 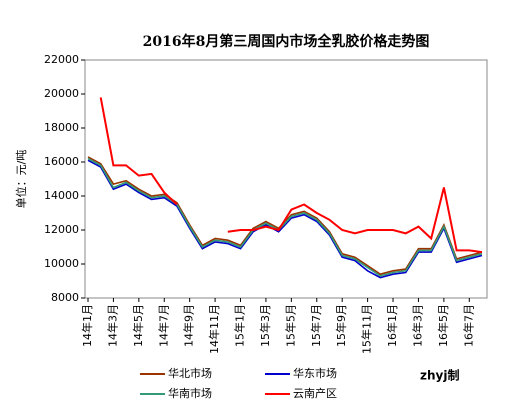 What do you see at coordinates (61, 263) in the screenshot?
I see `y-tick-label: 10000` at bounding box center [61, 263].